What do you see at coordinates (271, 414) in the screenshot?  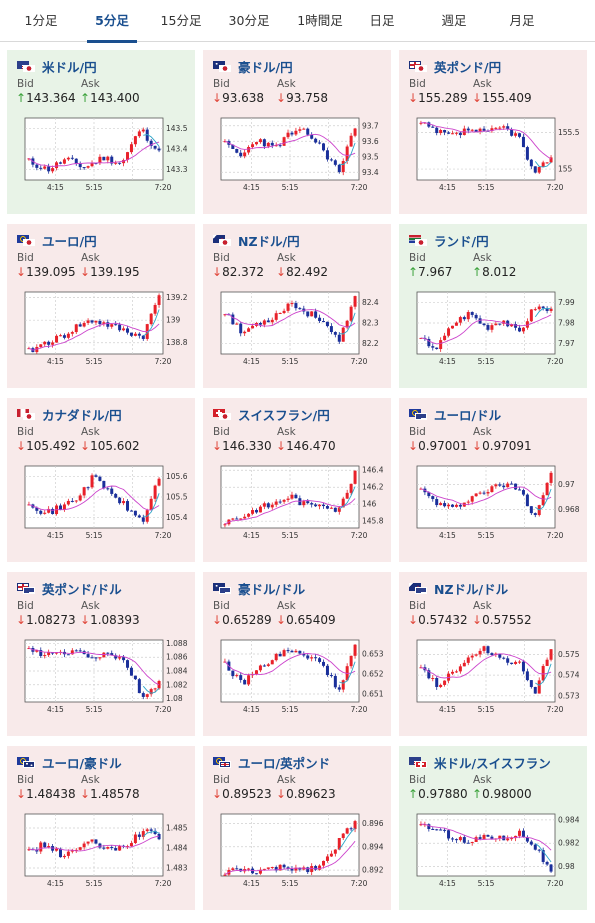 I see `pair-title-link: スイスフラン/円` at bounding box center [271, 414].